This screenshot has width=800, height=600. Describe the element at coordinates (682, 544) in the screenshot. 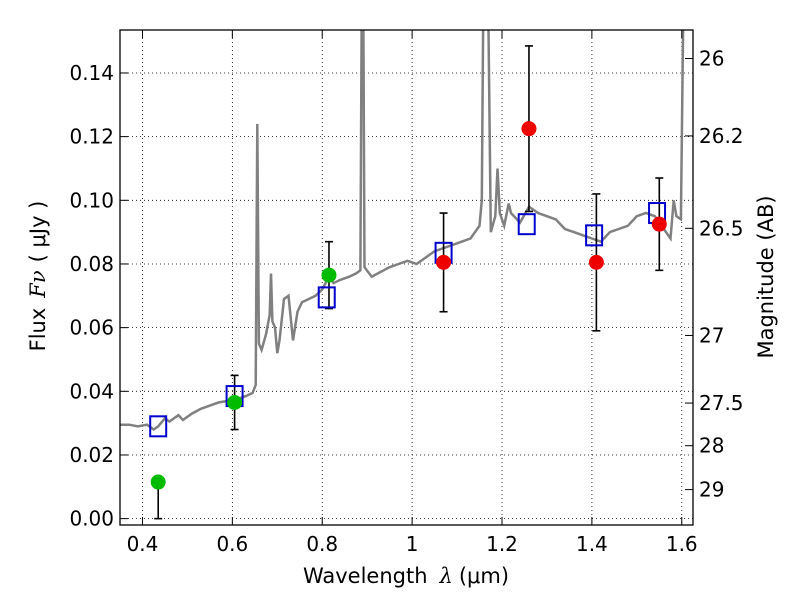

I see `x-tick-label: 1.6` at that location.